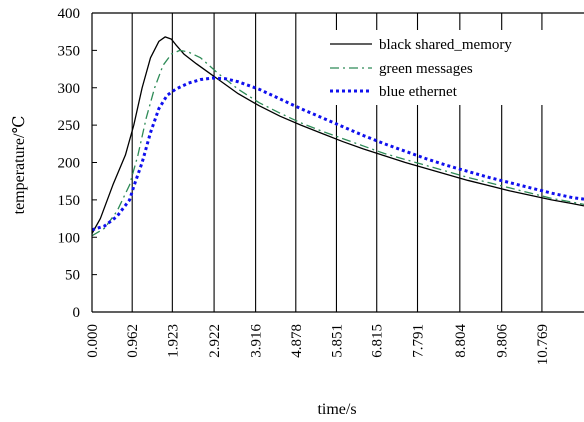  I want to click on legend-label-green: green messages, so click(426, 69).